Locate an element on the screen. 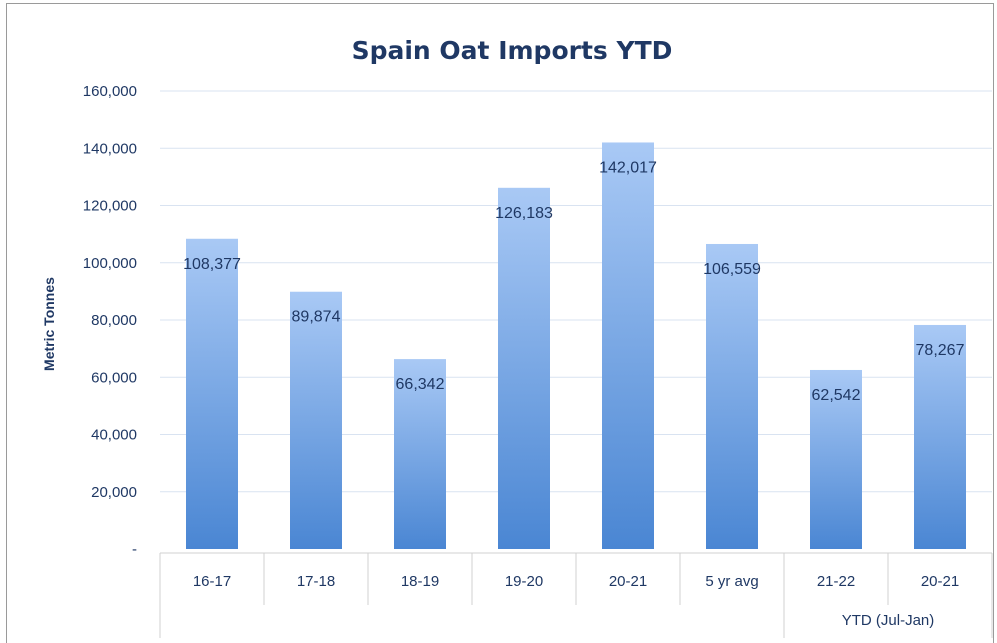  category-group-label: YTD (Jul-Jan) is located at coordinates (888, 620).